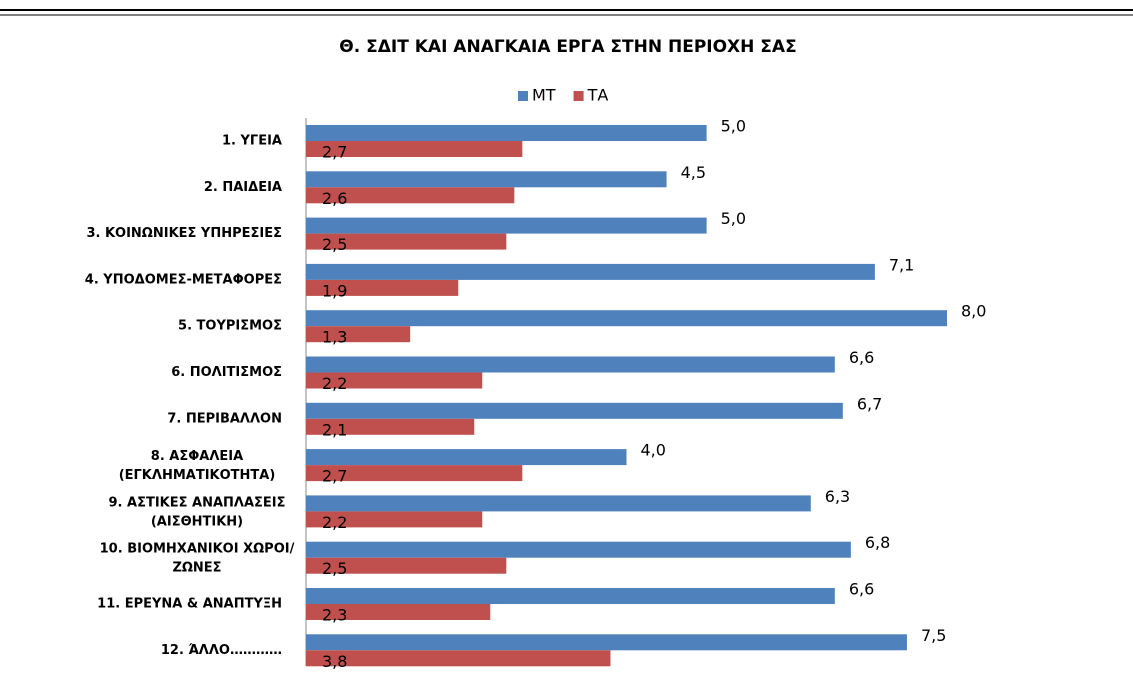 The height and width of the screenshot is (682, 1133). Describe the element at coordinates (933, 635) in the screenshot. I see `data-label: 7,5` at that location.